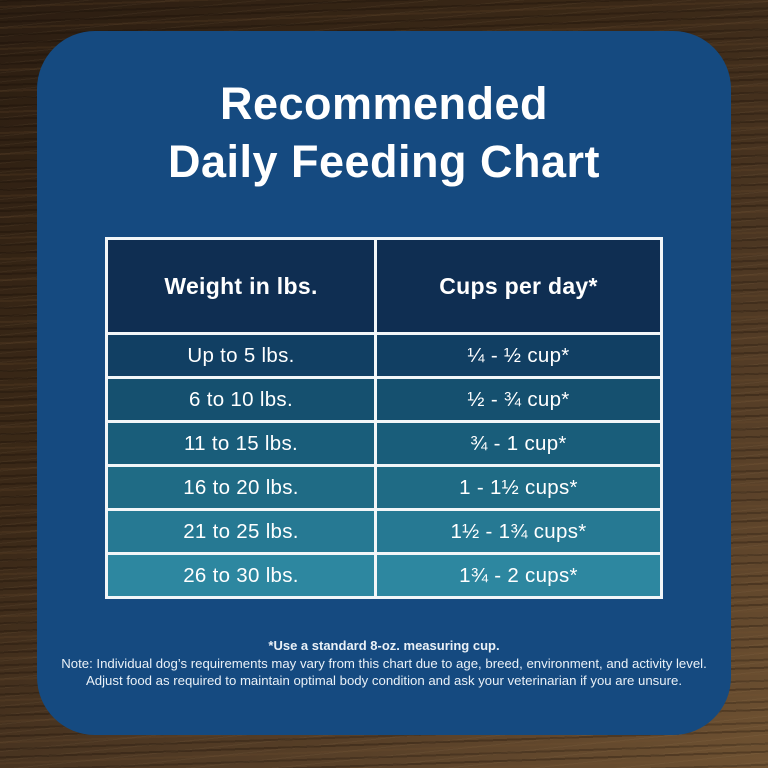 This screenshot has width=768, height=768. I want to click on weight-cell: 26 to 30 lbs., so click(241, 575).